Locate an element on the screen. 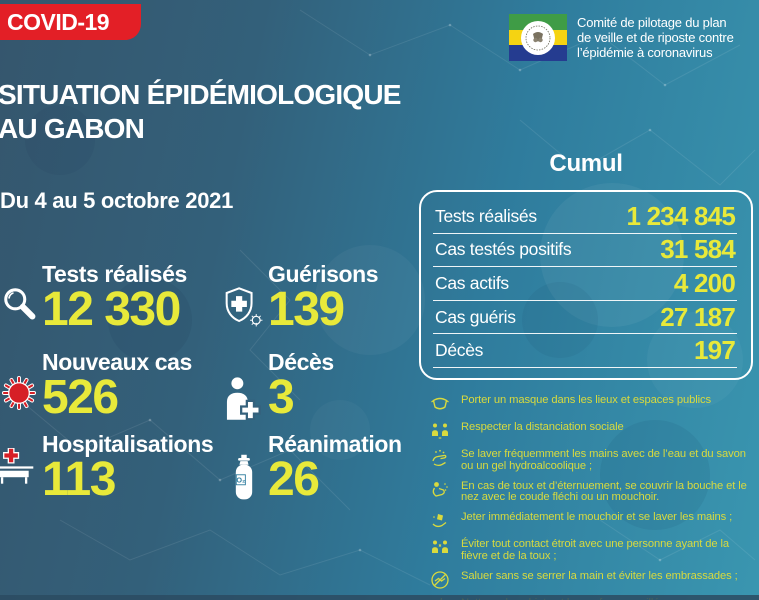  shield-cross-virus-icon is located at coordinates (244, 307).